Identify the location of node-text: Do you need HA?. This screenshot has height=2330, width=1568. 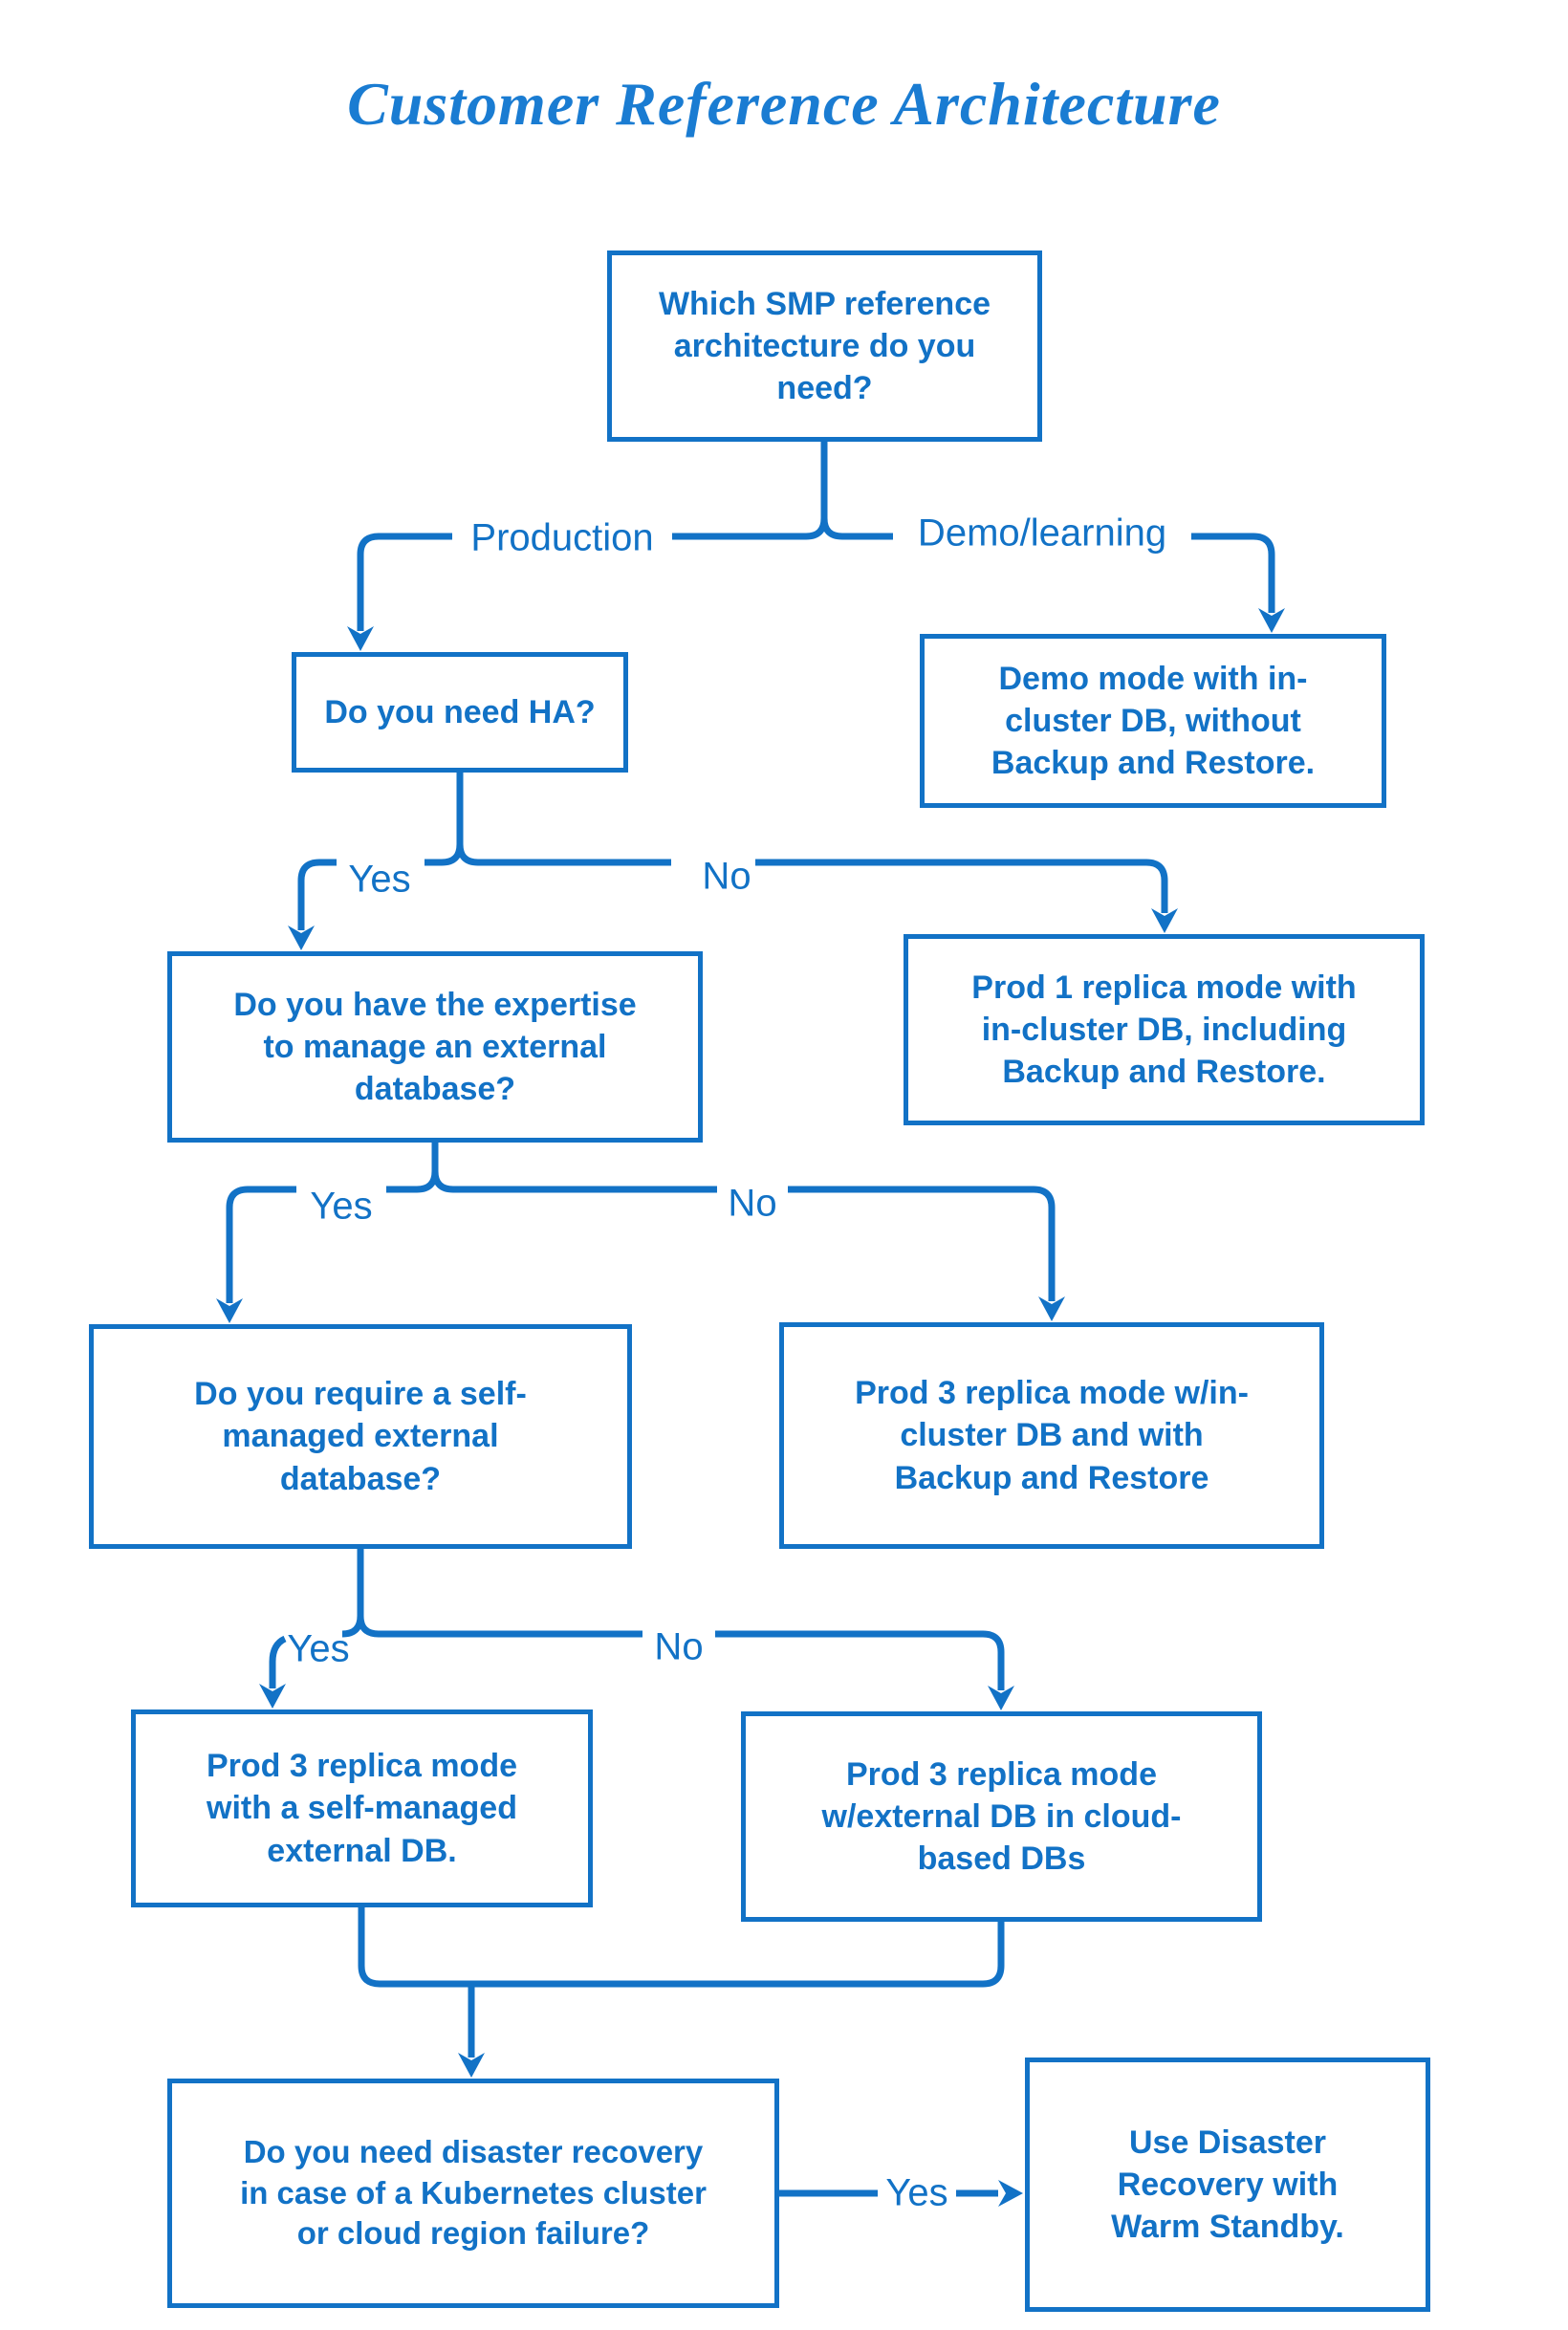
(460, 711).